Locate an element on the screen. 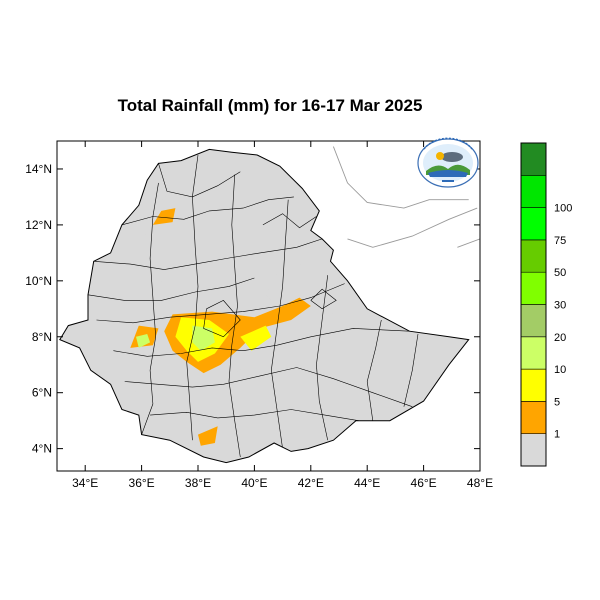 The width and height of the screenshot is (600, 600). lat-tick-label: 12°N is located at coordinates (38, 225).